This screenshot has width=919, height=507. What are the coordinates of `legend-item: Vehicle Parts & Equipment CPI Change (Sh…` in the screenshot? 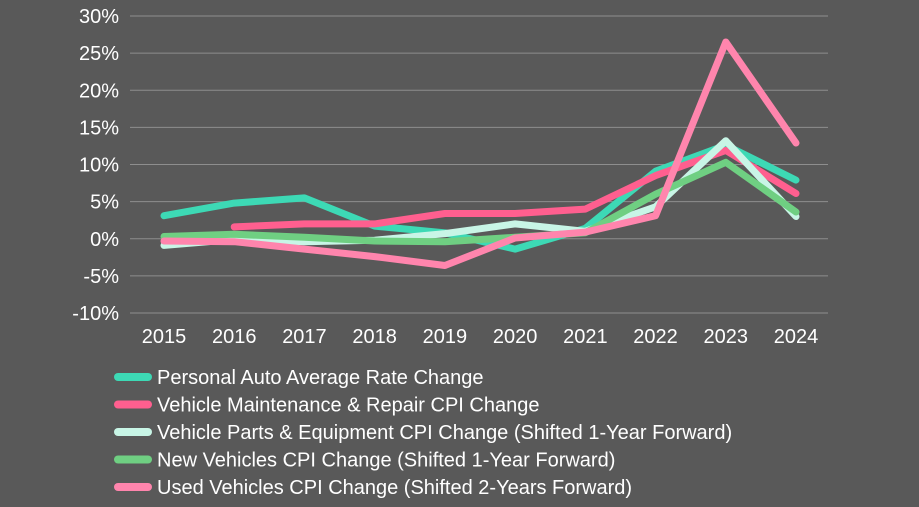 It's located at (423, 433).